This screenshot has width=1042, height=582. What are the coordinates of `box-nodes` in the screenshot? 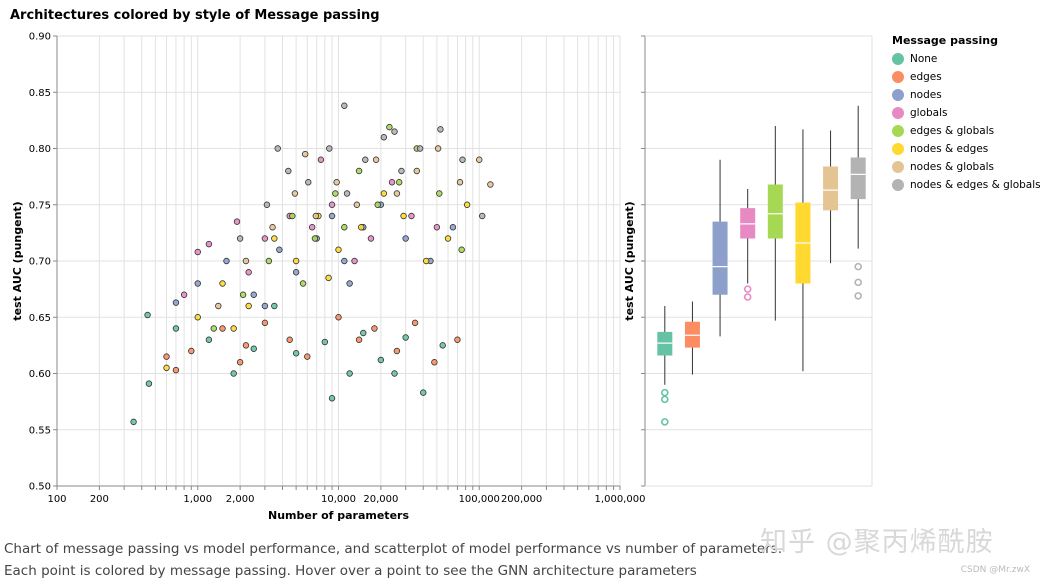 It's located at (720, 248).